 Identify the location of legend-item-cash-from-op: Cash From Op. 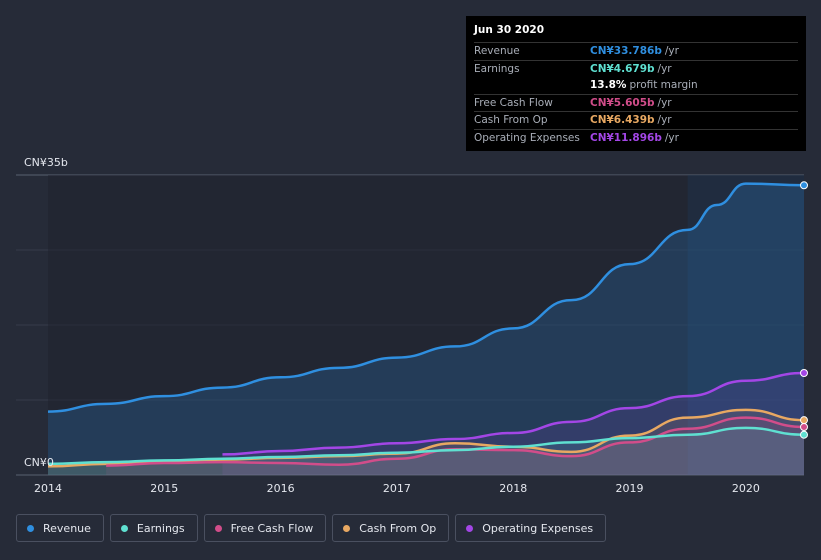
(391, 528).